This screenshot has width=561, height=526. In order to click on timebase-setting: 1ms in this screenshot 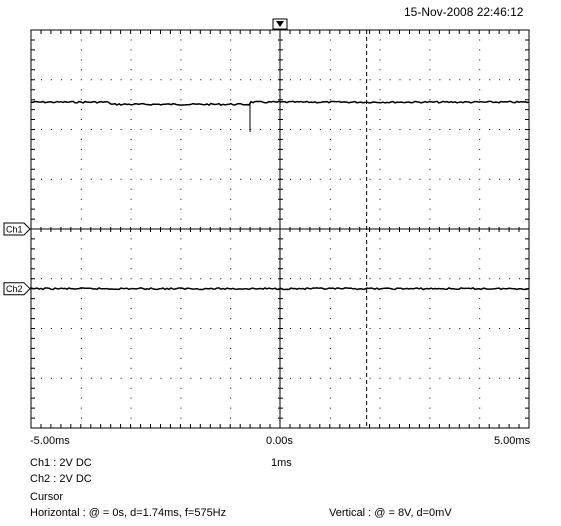, I will do `click(281, 463)`.